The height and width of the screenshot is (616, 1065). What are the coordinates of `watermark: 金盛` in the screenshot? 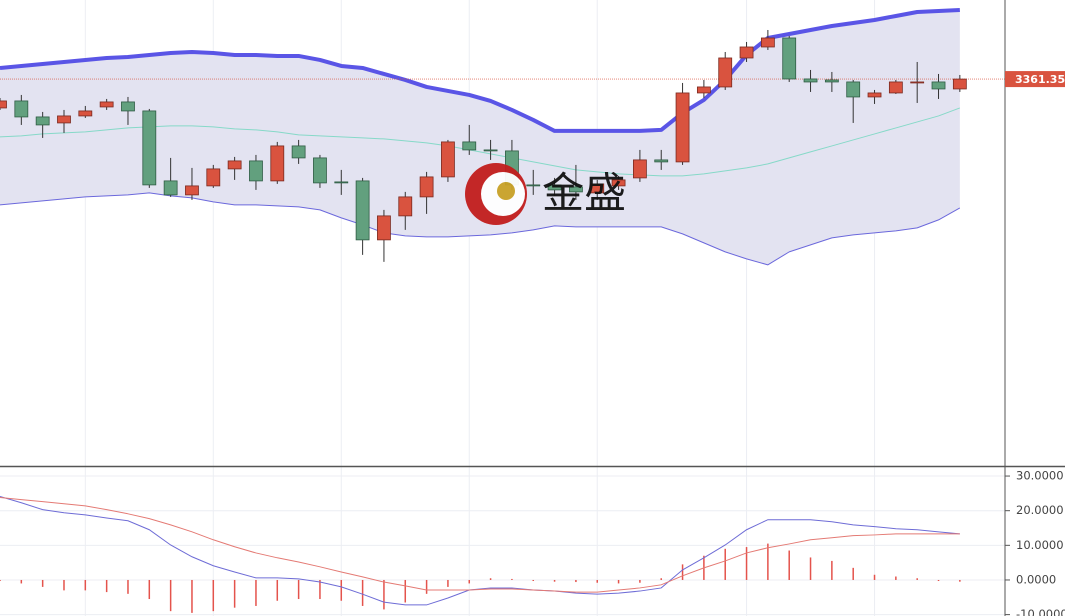 It's located at (545, 194).